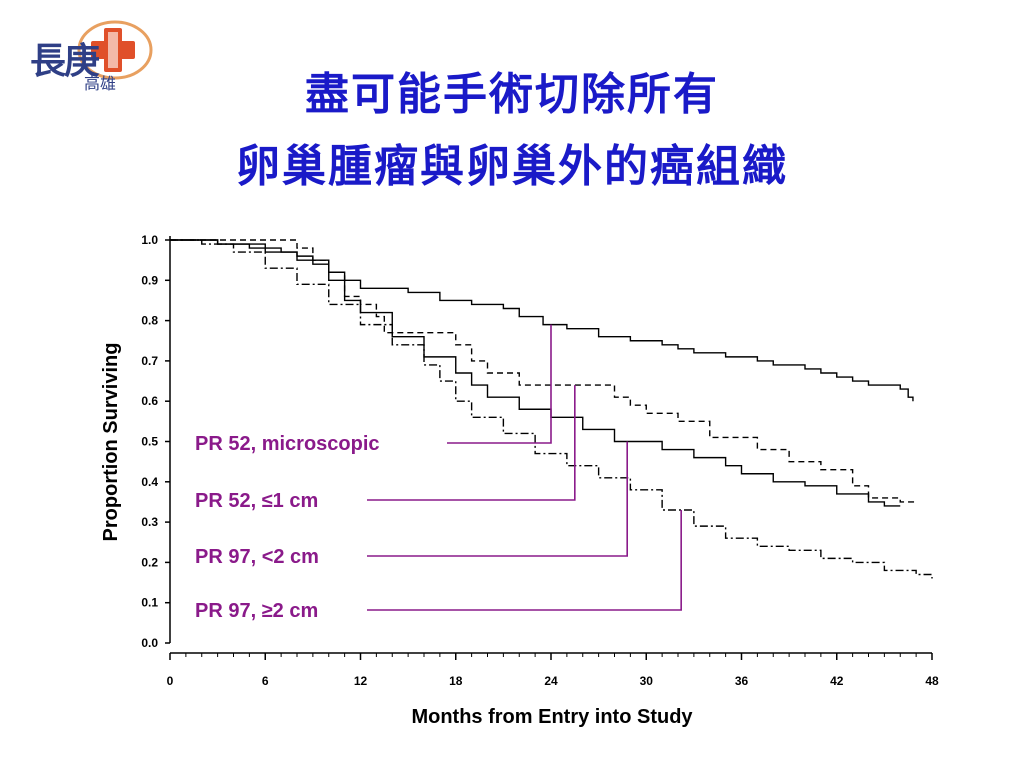 This screenshot has height=768, width=1024. Describe the element at coordinates (265, 681) in the screenshot. I see `x-tick-label: 6` at that location.